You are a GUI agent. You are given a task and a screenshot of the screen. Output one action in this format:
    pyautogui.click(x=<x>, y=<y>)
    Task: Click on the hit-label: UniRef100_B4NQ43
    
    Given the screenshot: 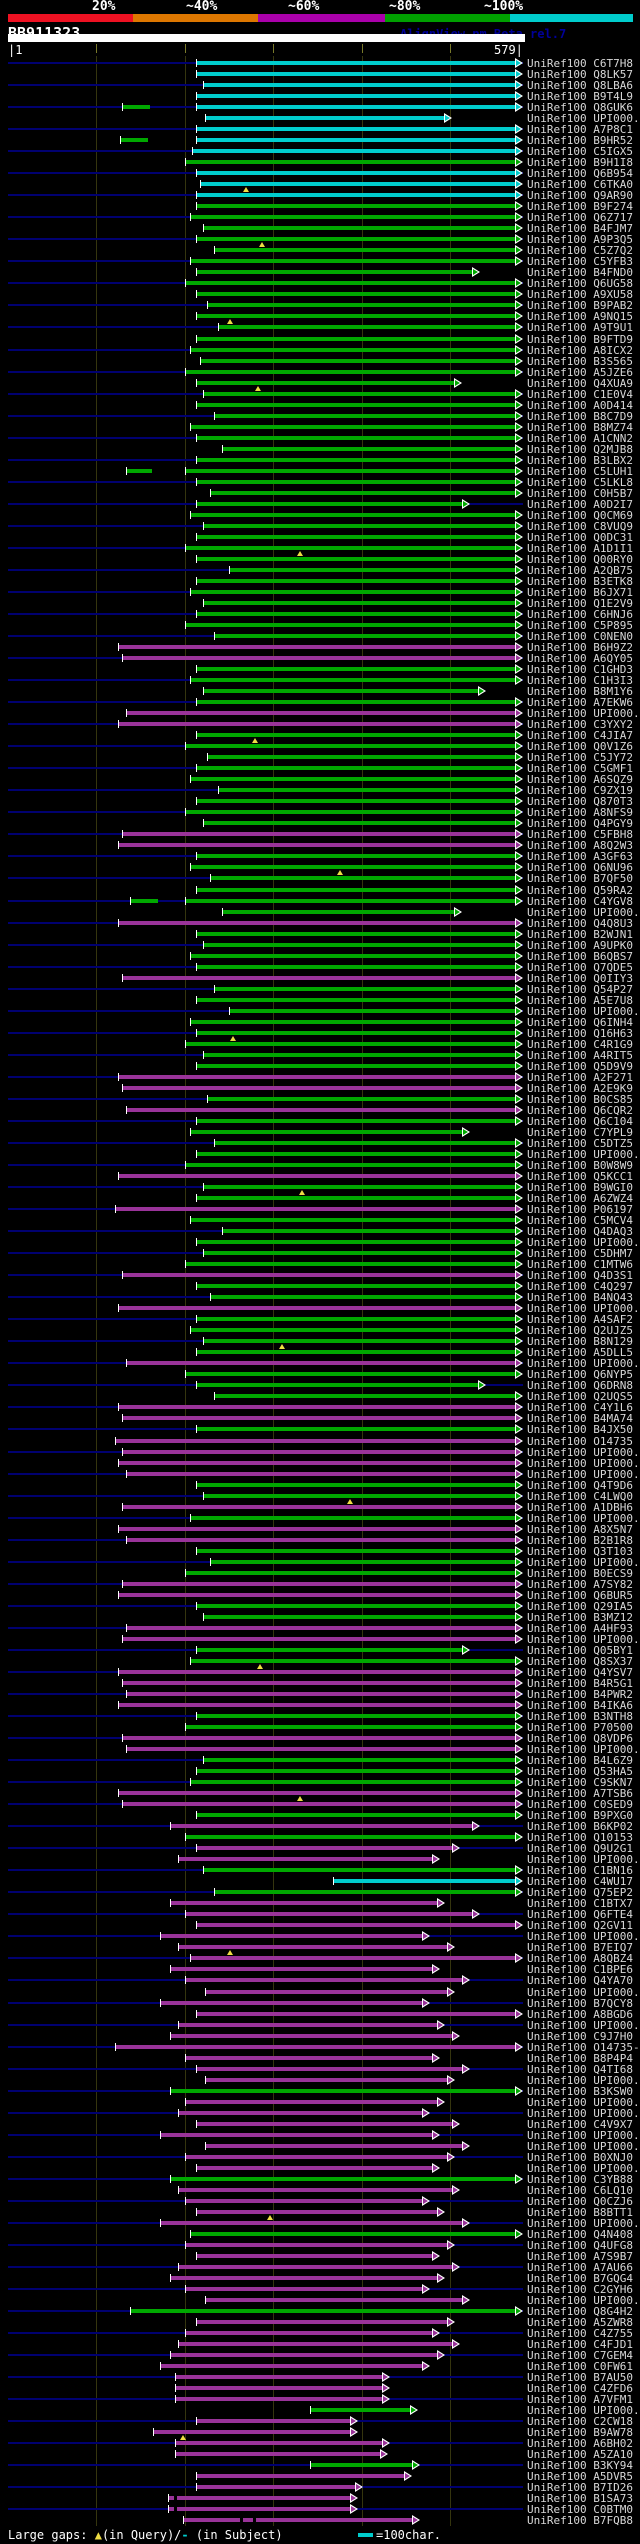 What is the action you would take?
    pyautogui.click(x=580, y=1298)
    